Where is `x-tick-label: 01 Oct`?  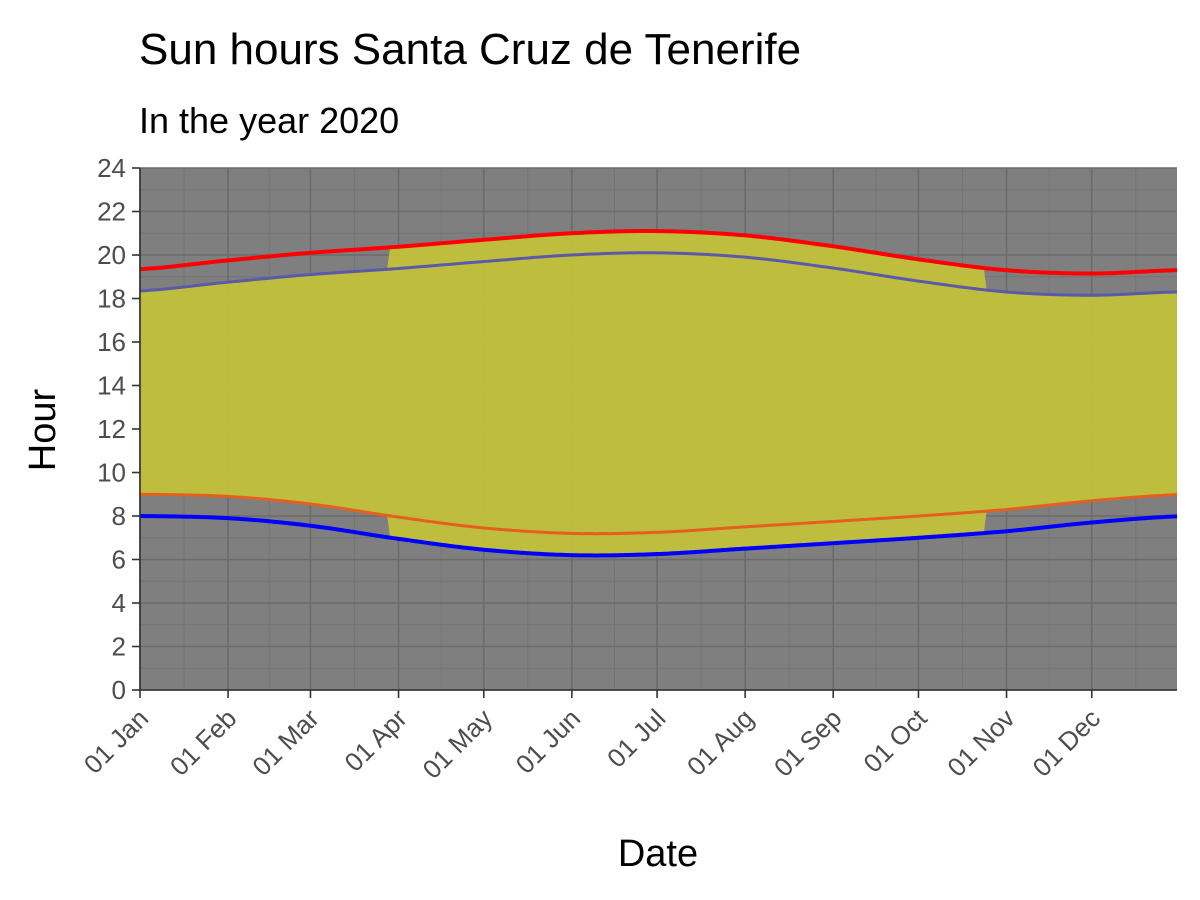
x-tick-label: 01 Oct is located at coordinates (895, 740).